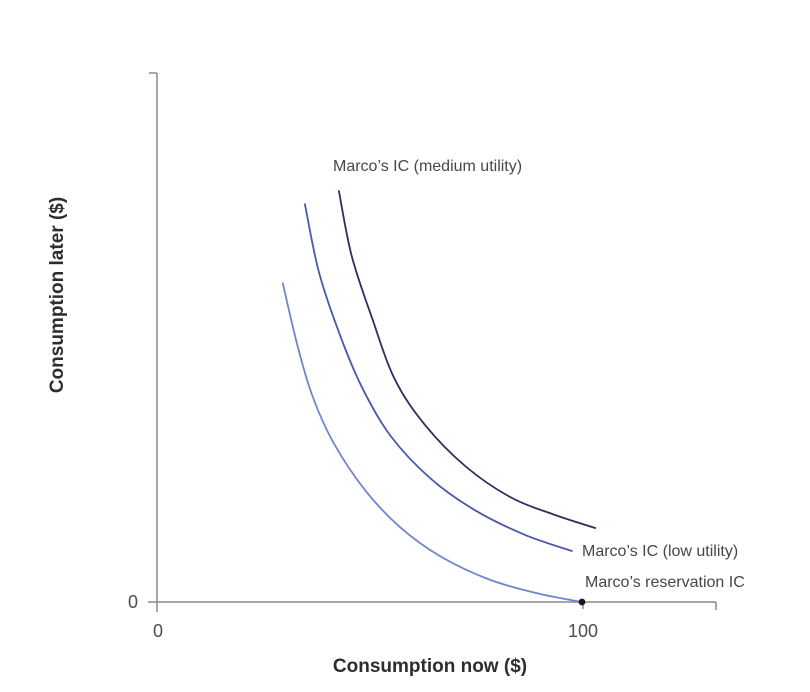 The image size is (810, 692). I want to click on curve-label-medium-utility: Marco’s IC (medium utility), so click(428, 166).